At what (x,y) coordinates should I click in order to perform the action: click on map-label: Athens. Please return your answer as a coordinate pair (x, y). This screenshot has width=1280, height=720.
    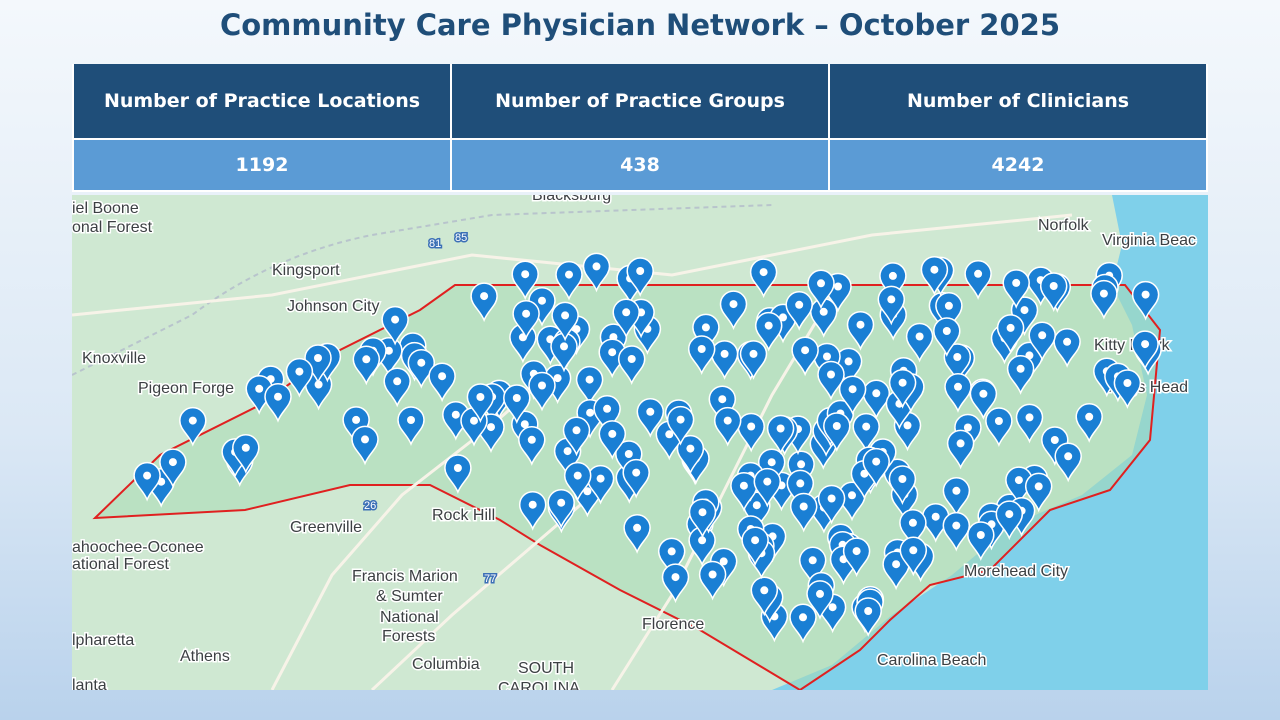
    Looking at the image, I should click on (205, 656).